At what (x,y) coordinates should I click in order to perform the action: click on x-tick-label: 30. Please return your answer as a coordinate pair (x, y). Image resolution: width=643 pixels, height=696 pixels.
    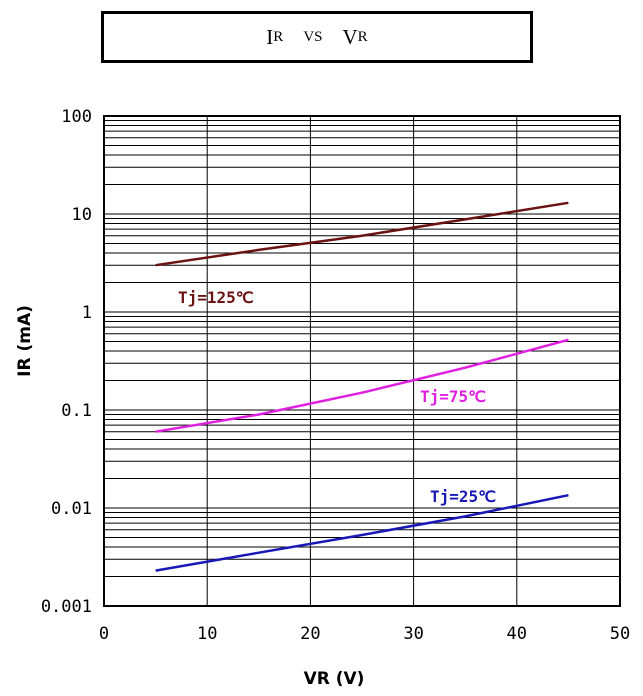
    Looking at the image, I should click on (413, 634).